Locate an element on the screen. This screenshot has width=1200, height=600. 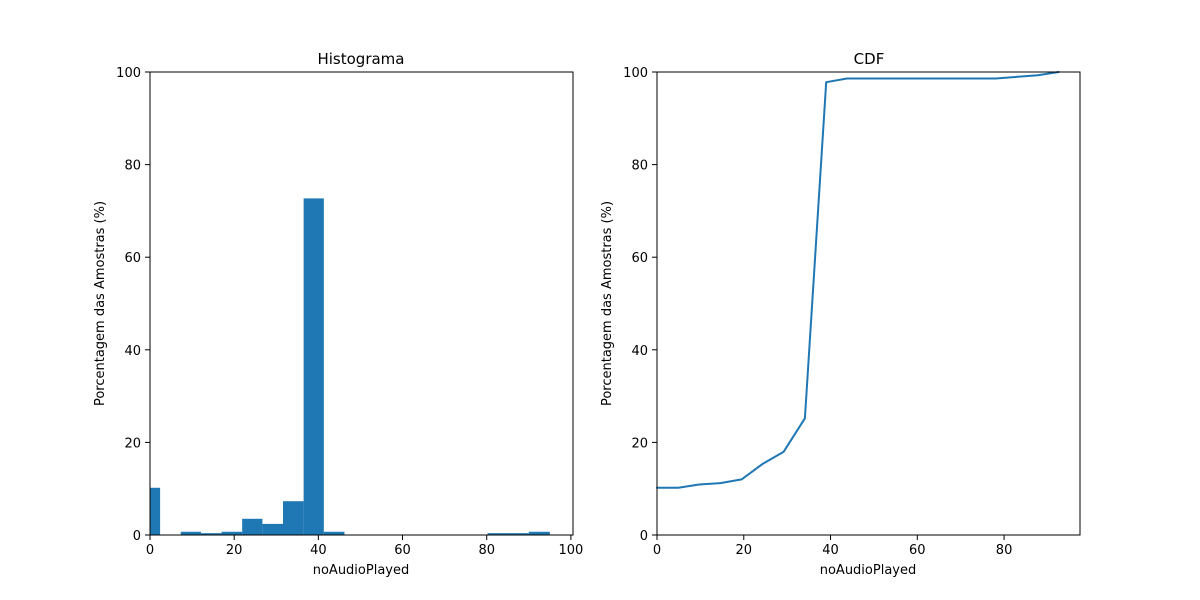
histogram-x-tick-label: 20 is located at coordinates (234, 550).